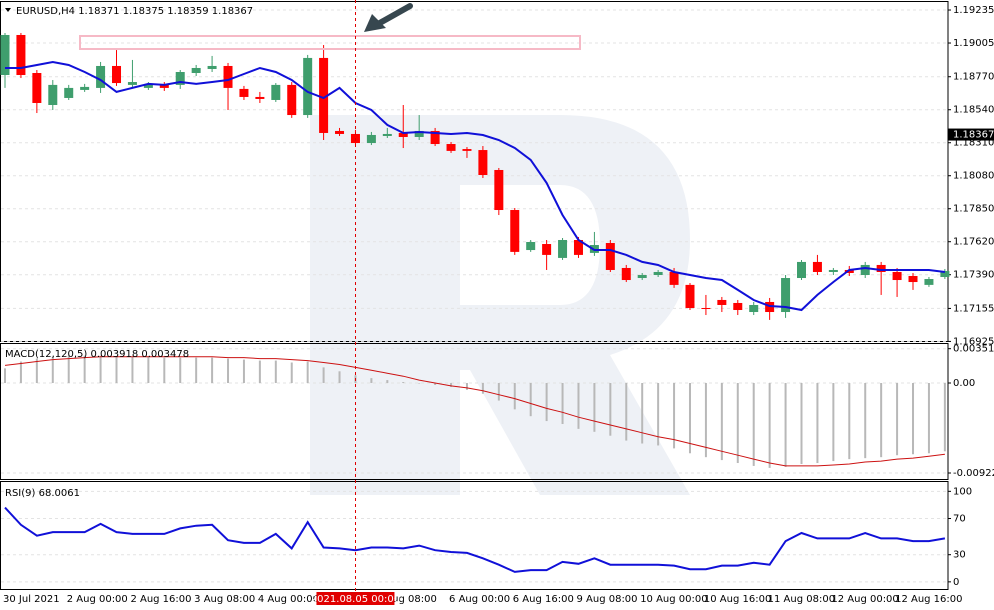  I want to click on indicator-line, so click(475, 539).